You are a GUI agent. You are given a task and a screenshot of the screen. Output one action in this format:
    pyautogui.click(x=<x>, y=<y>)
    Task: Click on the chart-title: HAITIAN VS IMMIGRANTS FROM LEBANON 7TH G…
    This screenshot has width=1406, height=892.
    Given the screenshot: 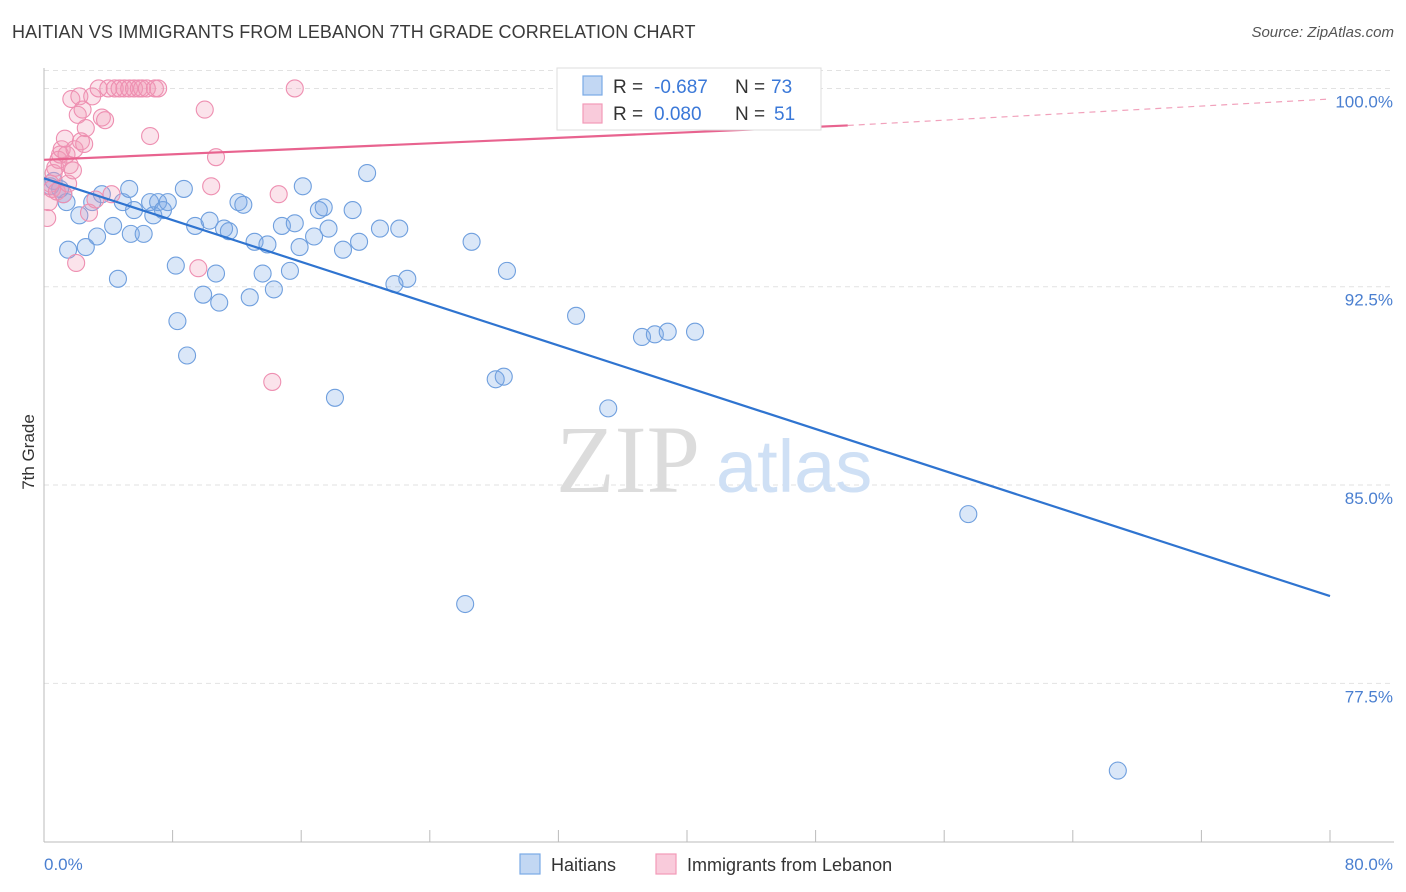 What is the action you would take?
    pyautogui.click(x=354, y=32)
    